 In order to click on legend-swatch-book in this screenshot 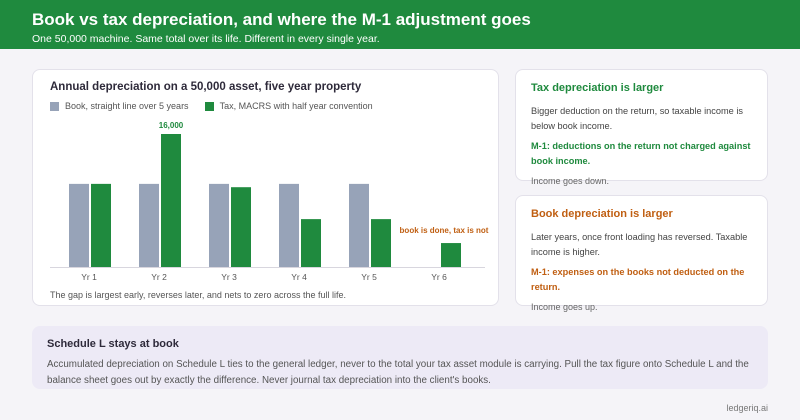, I will do `click(54, 106)`.